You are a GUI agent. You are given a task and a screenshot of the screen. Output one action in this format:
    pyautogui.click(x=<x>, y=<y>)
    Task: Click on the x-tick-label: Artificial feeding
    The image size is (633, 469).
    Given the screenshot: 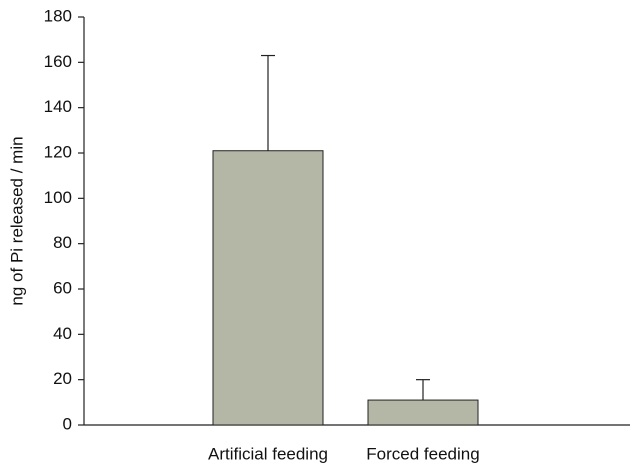 What is the action you would take?
    pyautogui.click(x=268, y=453)
    